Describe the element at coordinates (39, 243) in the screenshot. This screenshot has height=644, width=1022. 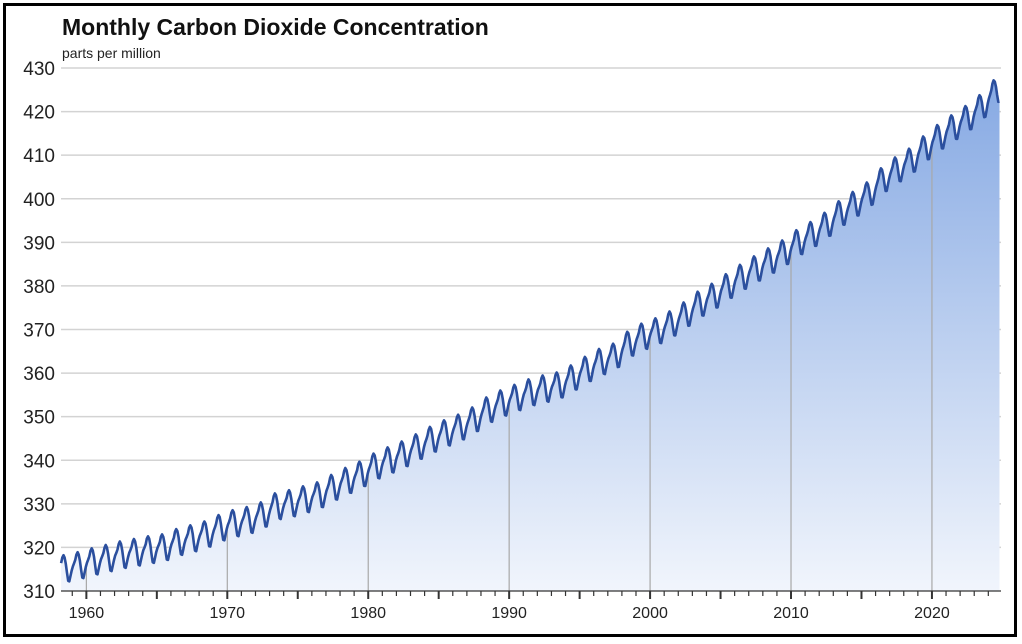
I see `y-tick-label: 390` at that location.